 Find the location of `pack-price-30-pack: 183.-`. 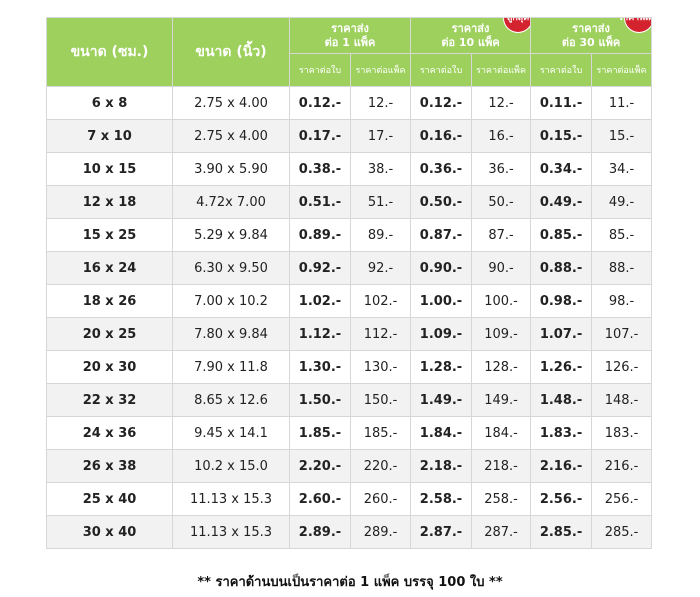

pack-price-30-pack: 183.- is located at coordinates (622, 433).